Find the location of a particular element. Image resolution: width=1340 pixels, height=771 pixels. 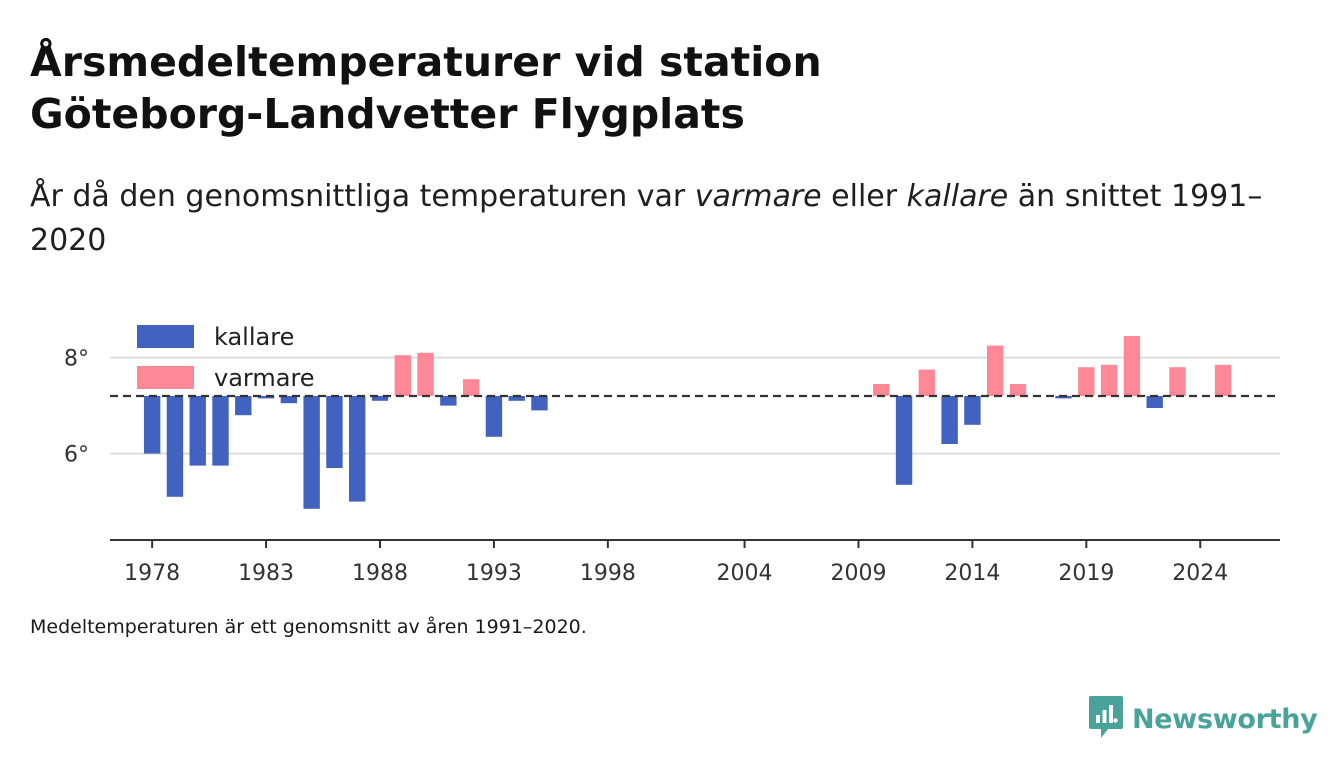

bar-1985 is located at coordinates (311, 452).